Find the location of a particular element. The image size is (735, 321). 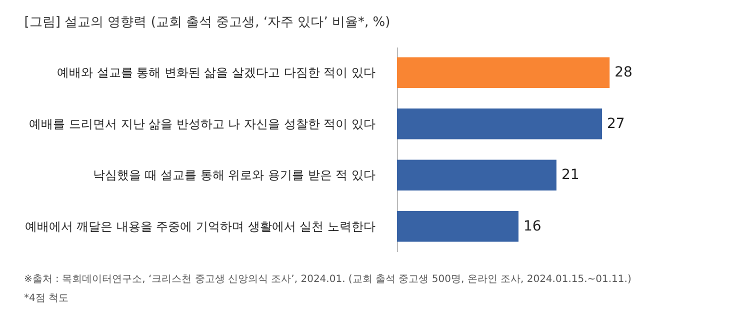

y-tick-label: 낙심했을 때 설교를 통해 위로와 용기를 받은 적 있다 is located at coordinates (234, 175).